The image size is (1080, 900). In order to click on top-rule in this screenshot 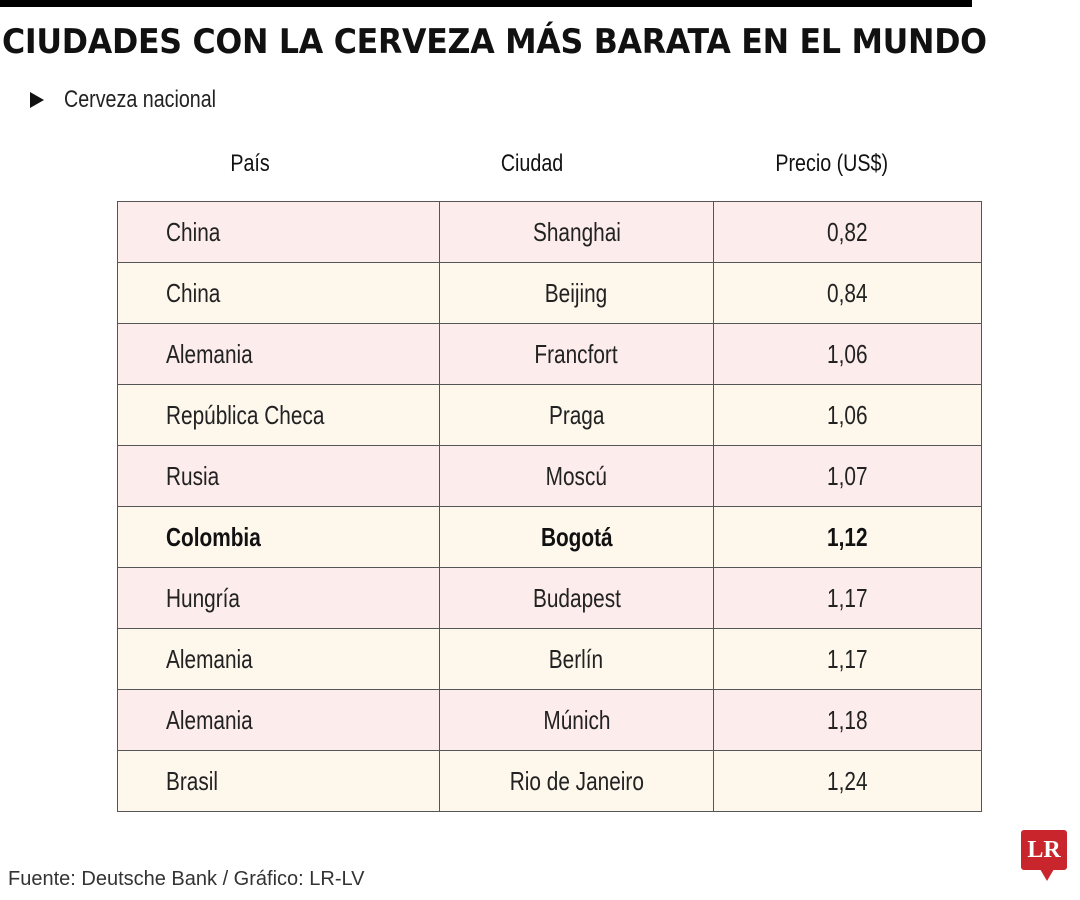, I will do `click(486, 3)`.